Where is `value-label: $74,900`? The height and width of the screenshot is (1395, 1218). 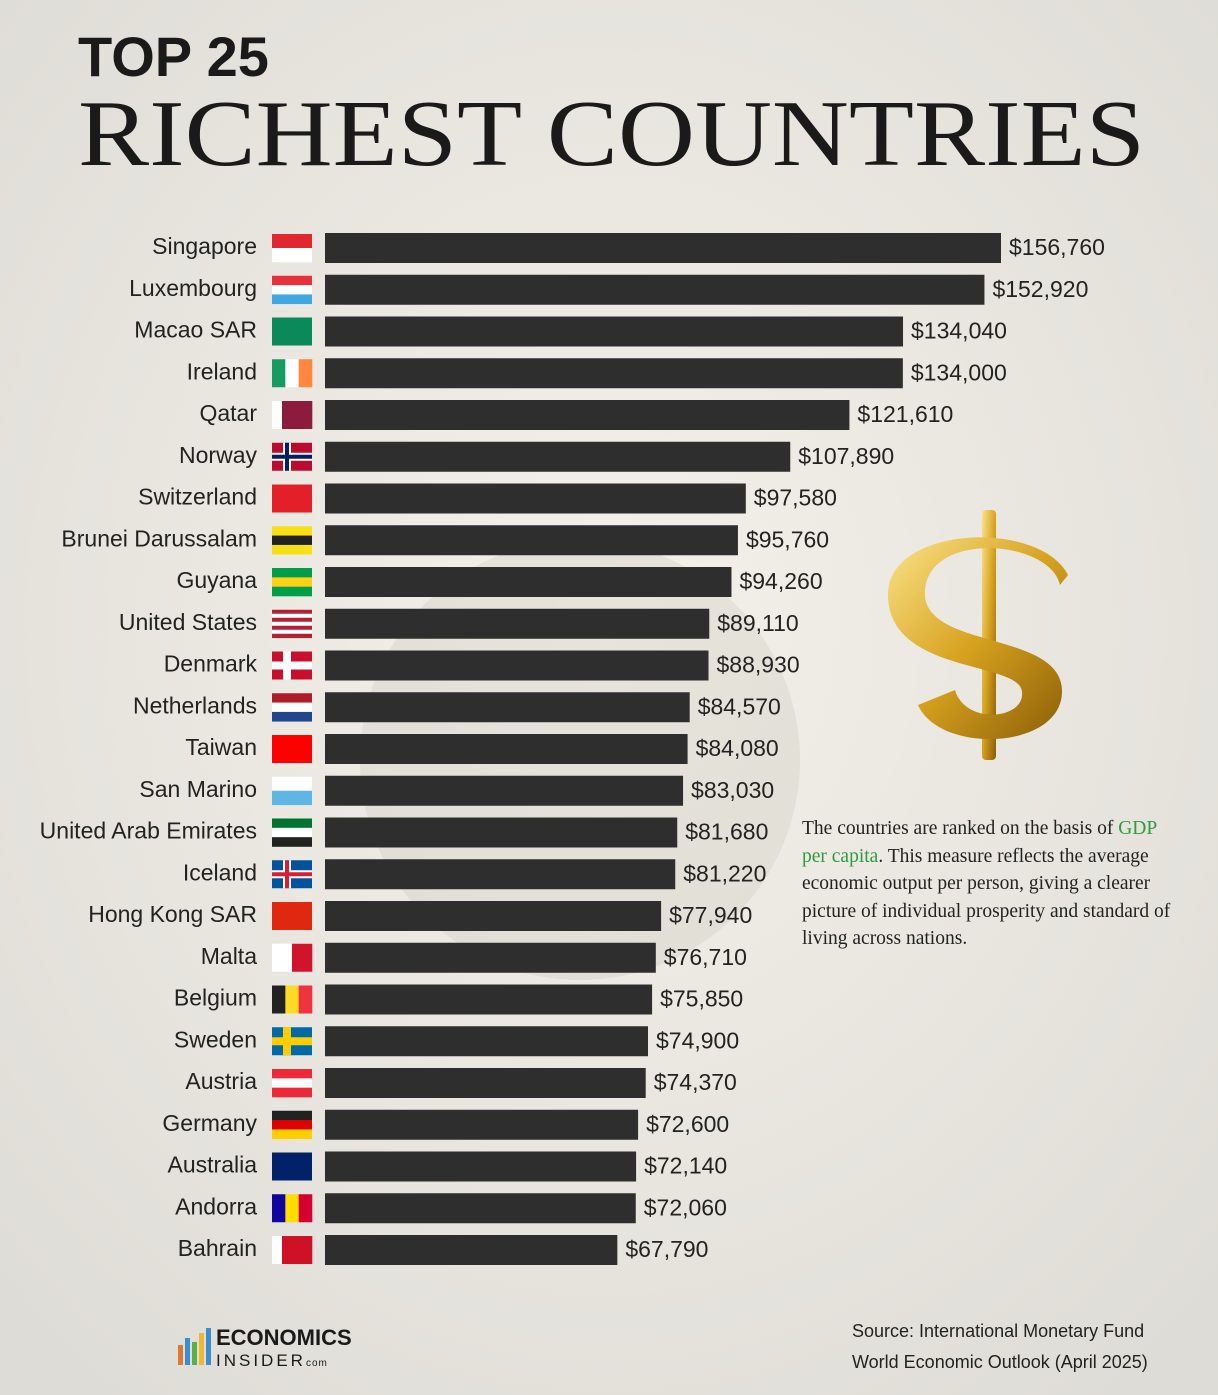 value-label: $74,900 is located at coordinates (697, 1040).